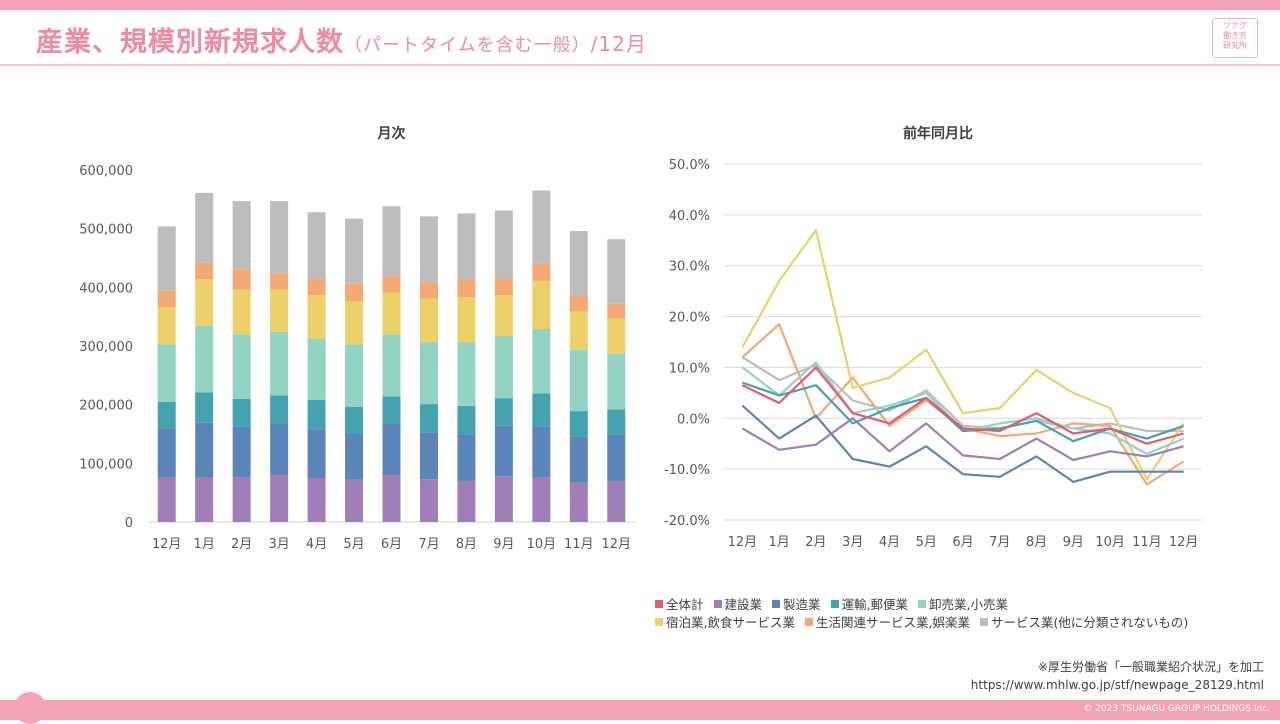 This screenshot has height=724, width=1280. Describe the element at coordinates (640, 65) in the screenshot. I see `title-divider` at that location.